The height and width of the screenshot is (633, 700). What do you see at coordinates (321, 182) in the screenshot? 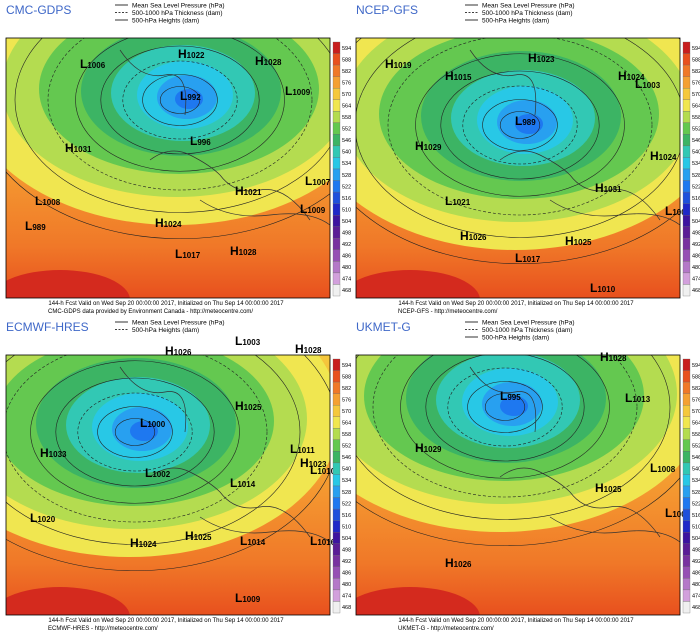
I see `center-value: 1007` at bounding box center [321, 182].